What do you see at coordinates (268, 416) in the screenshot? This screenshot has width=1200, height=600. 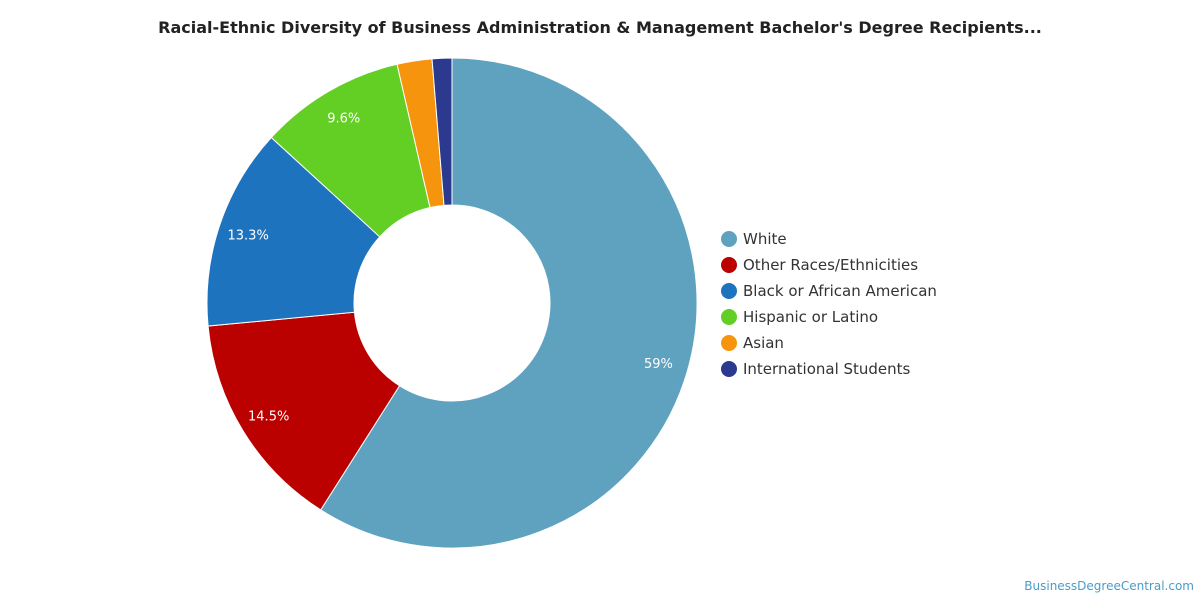 I see `slice-label: 14.5%` at bounding box center [268, 416].